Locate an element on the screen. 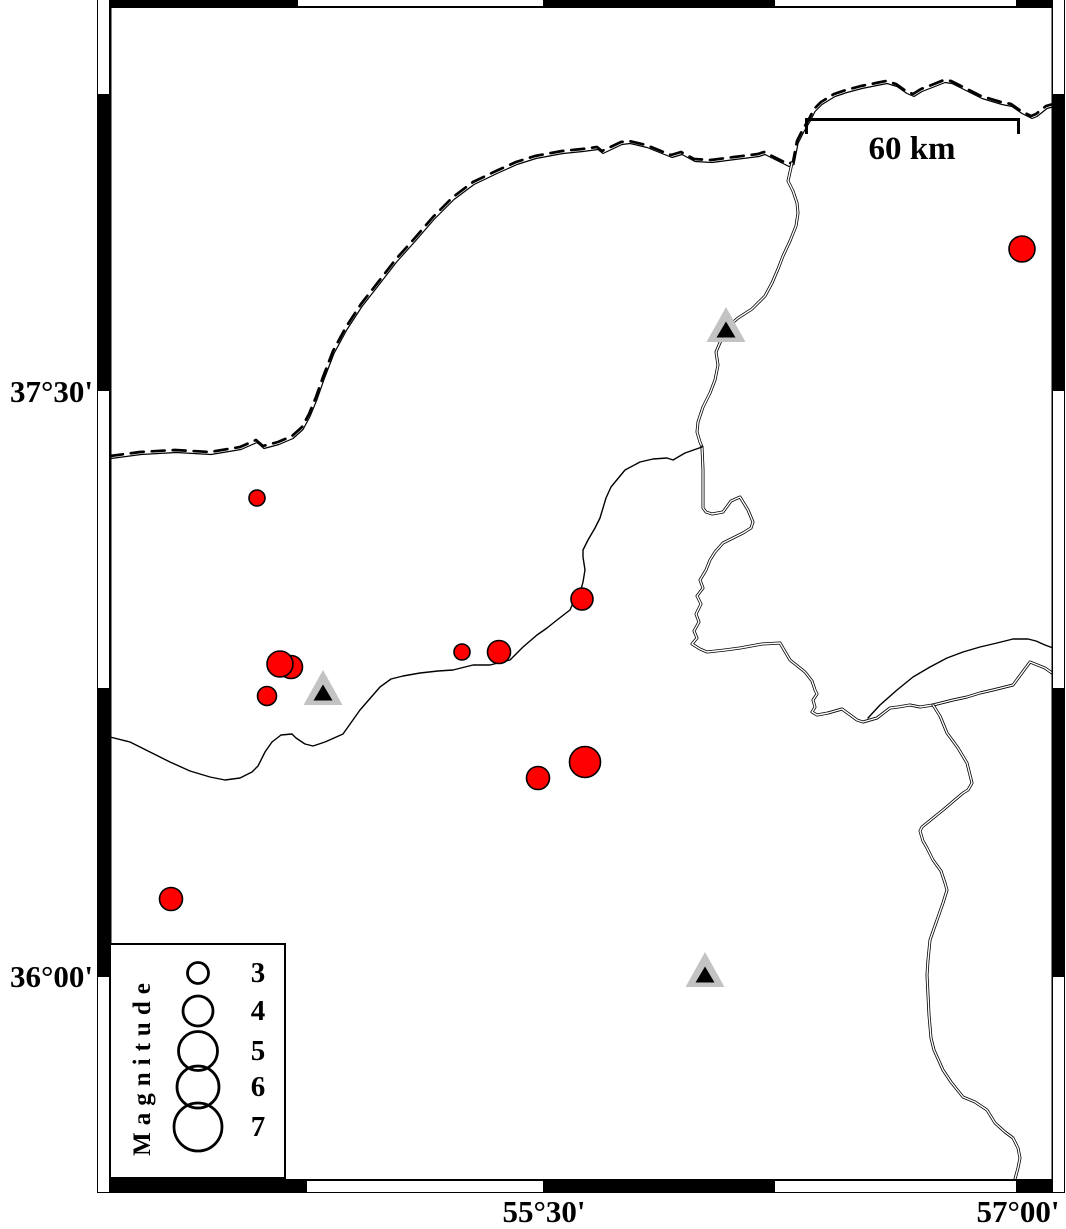  magnitude-legend: 3 4 5 6 7 Magnitude is located at coordinates (197, 1061).